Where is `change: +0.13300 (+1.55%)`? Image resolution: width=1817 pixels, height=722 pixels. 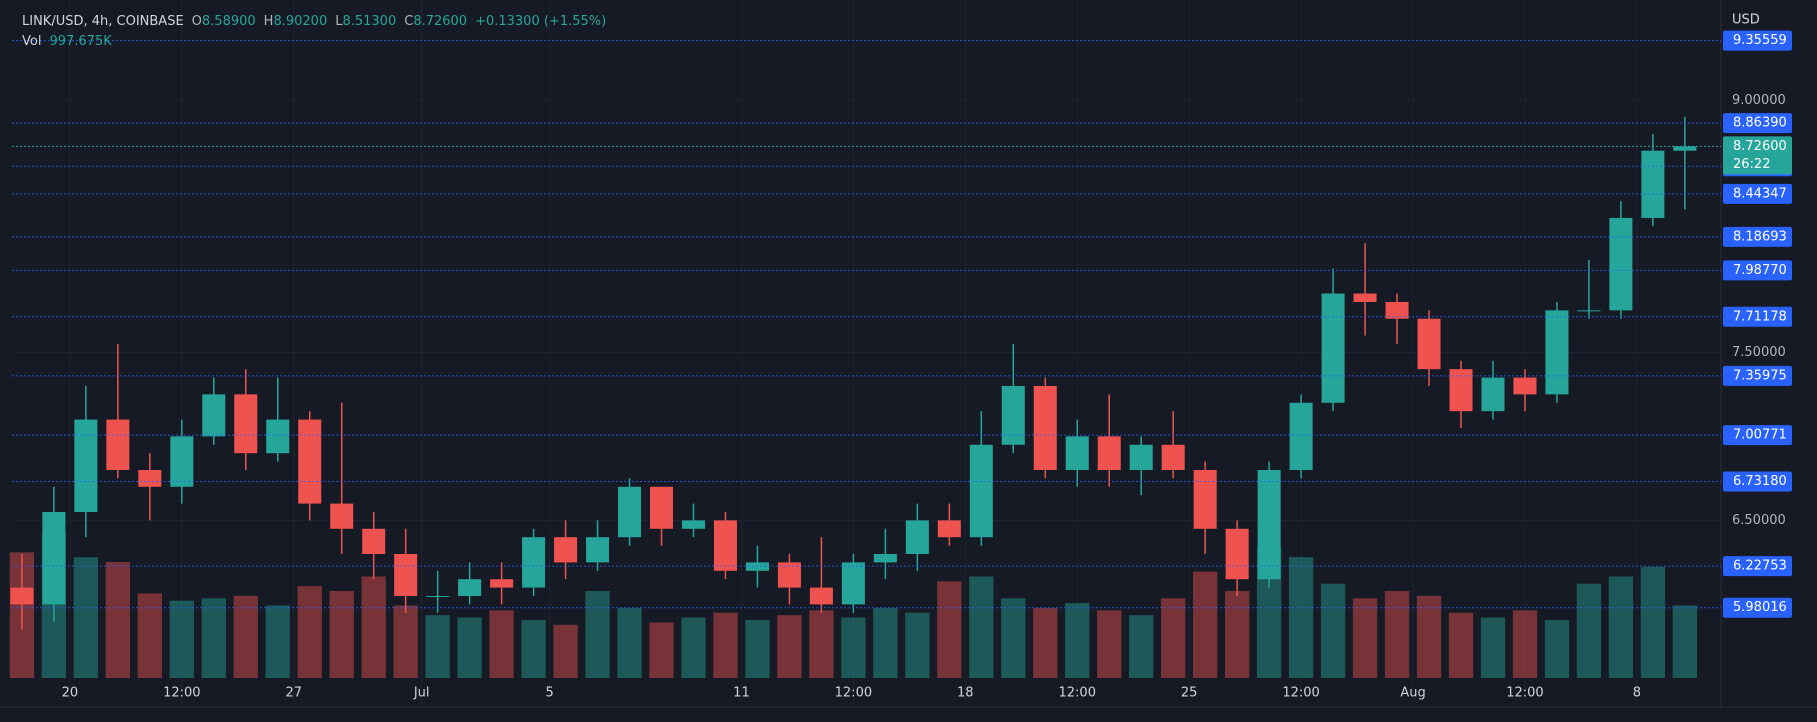
change: +0.13300 (+1.55%) is located at coordinates (541, 21).